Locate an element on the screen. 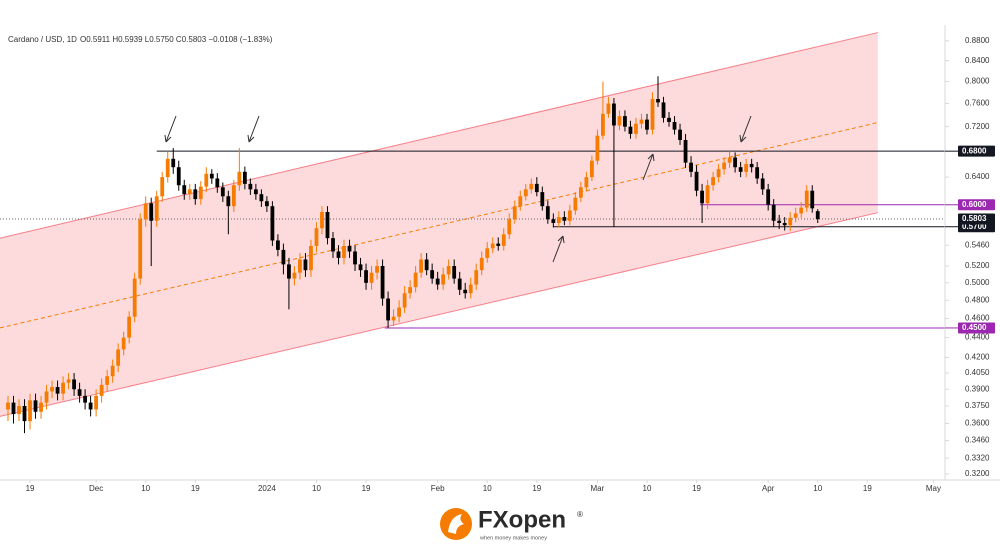 The width and height of the screenshot is (1000, 549). y-tick-label: 0.8000 is located at coordinates (977, 81).